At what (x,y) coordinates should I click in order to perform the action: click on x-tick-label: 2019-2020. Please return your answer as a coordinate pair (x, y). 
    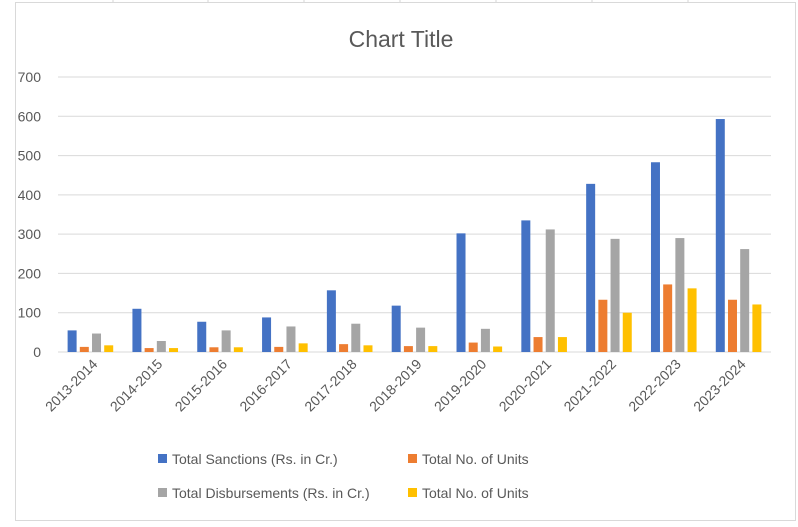
    Looking at the image, I should click on (460, 385).